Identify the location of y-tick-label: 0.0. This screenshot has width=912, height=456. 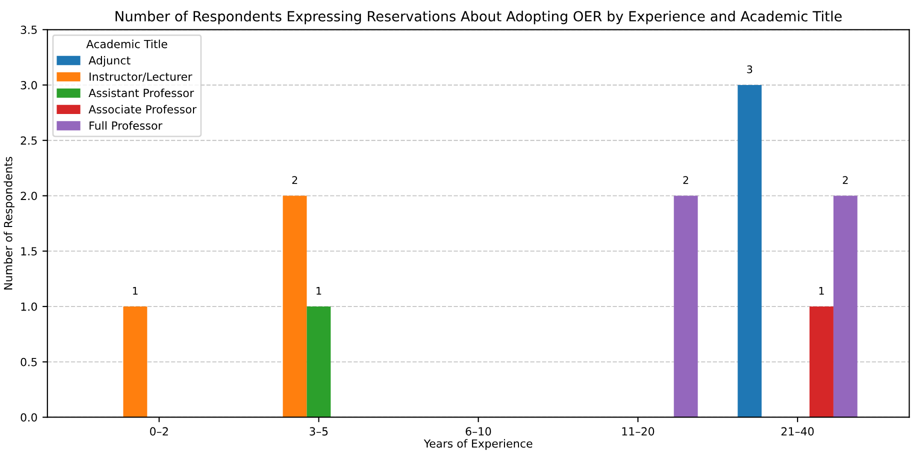
(28, 417).